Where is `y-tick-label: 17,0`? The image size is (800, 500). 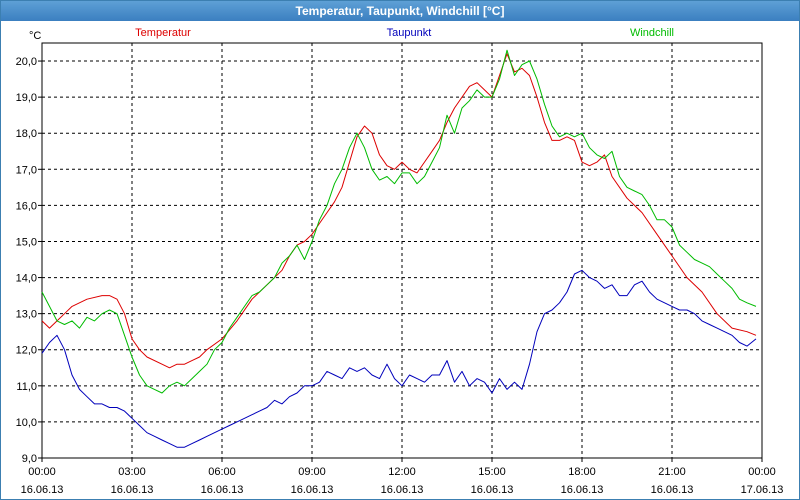
y-tick-label: 17,0 is located at coordinates (26, 170).